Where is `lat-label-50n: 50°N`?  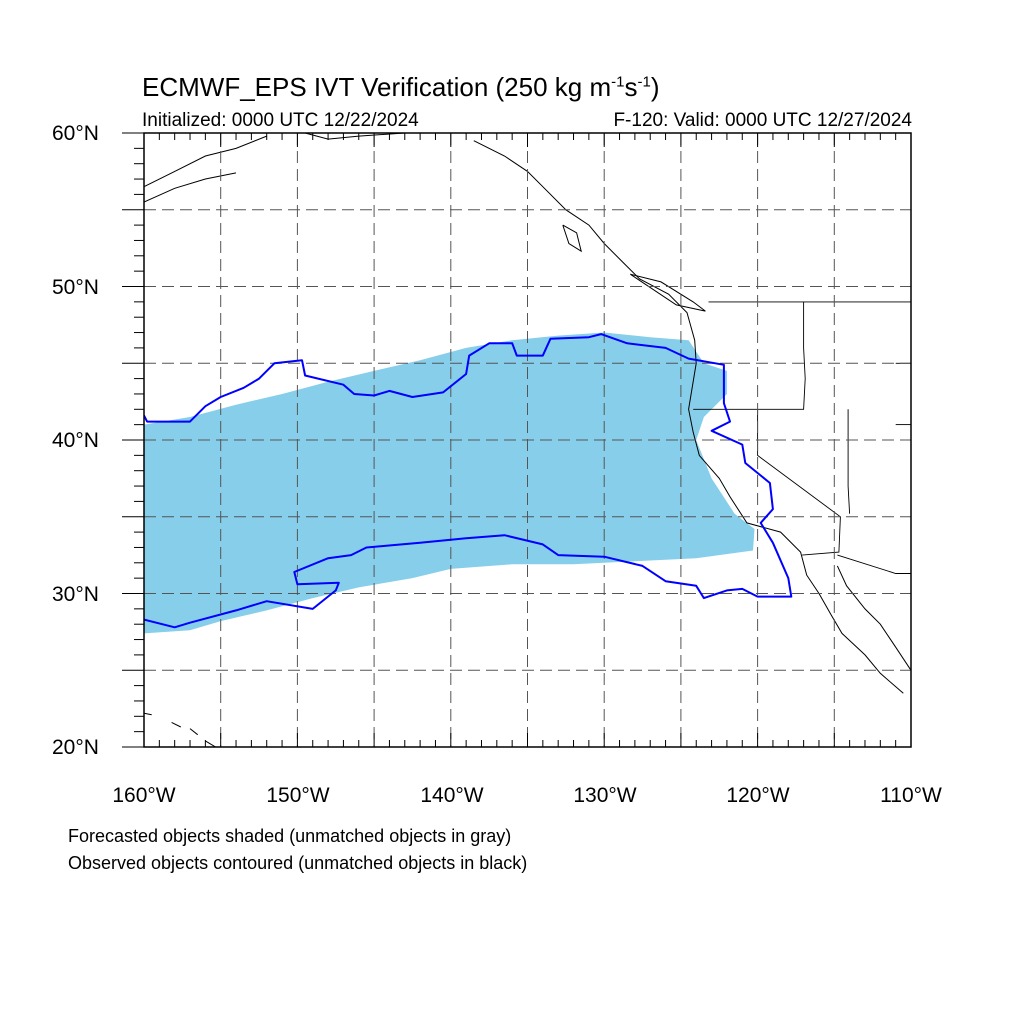 lat-label-50n: 50°N is located at coordinates (75, 287).